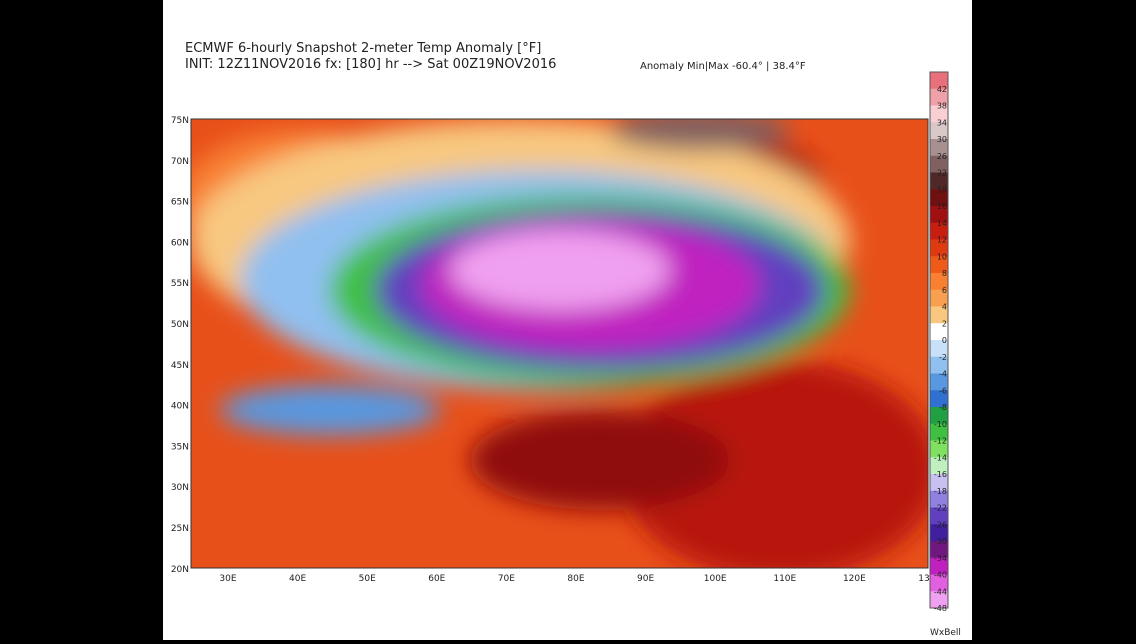 This screenshot has height=644, width=1136. I want to click on lat-label: 50N, so click(180, 325).